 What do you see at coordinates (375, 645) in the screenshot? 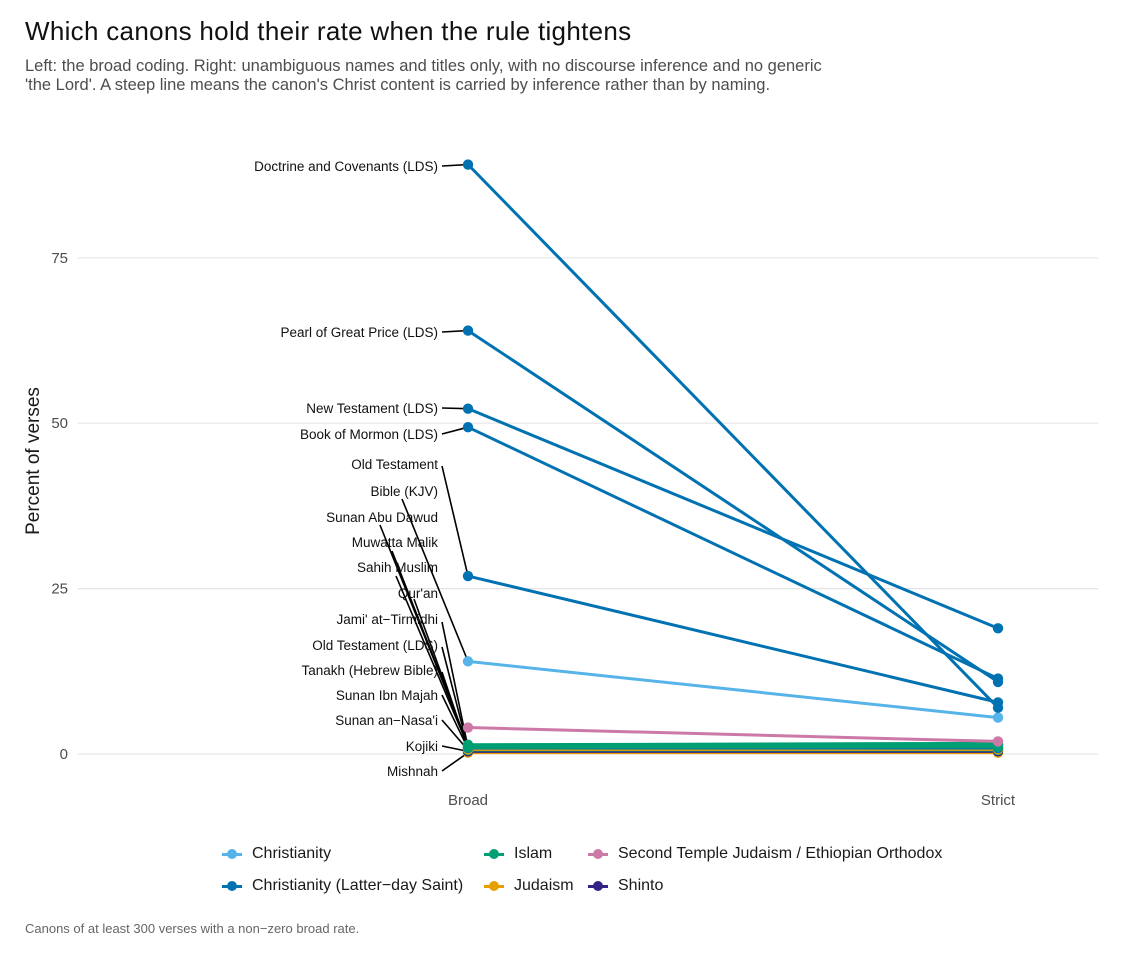
I see `series-label-old-testament-lds: Old Testament (LDS)` at bounding box center [375, 645].